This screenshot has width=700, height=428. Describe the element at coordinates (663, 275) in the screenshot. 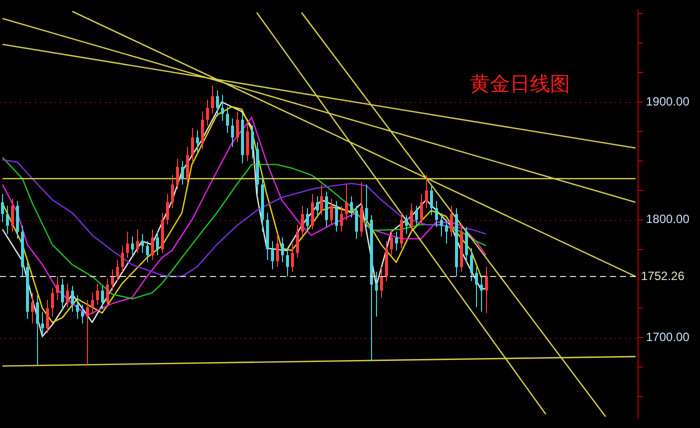

I see `ref-line-label: 1752.26` at that location.